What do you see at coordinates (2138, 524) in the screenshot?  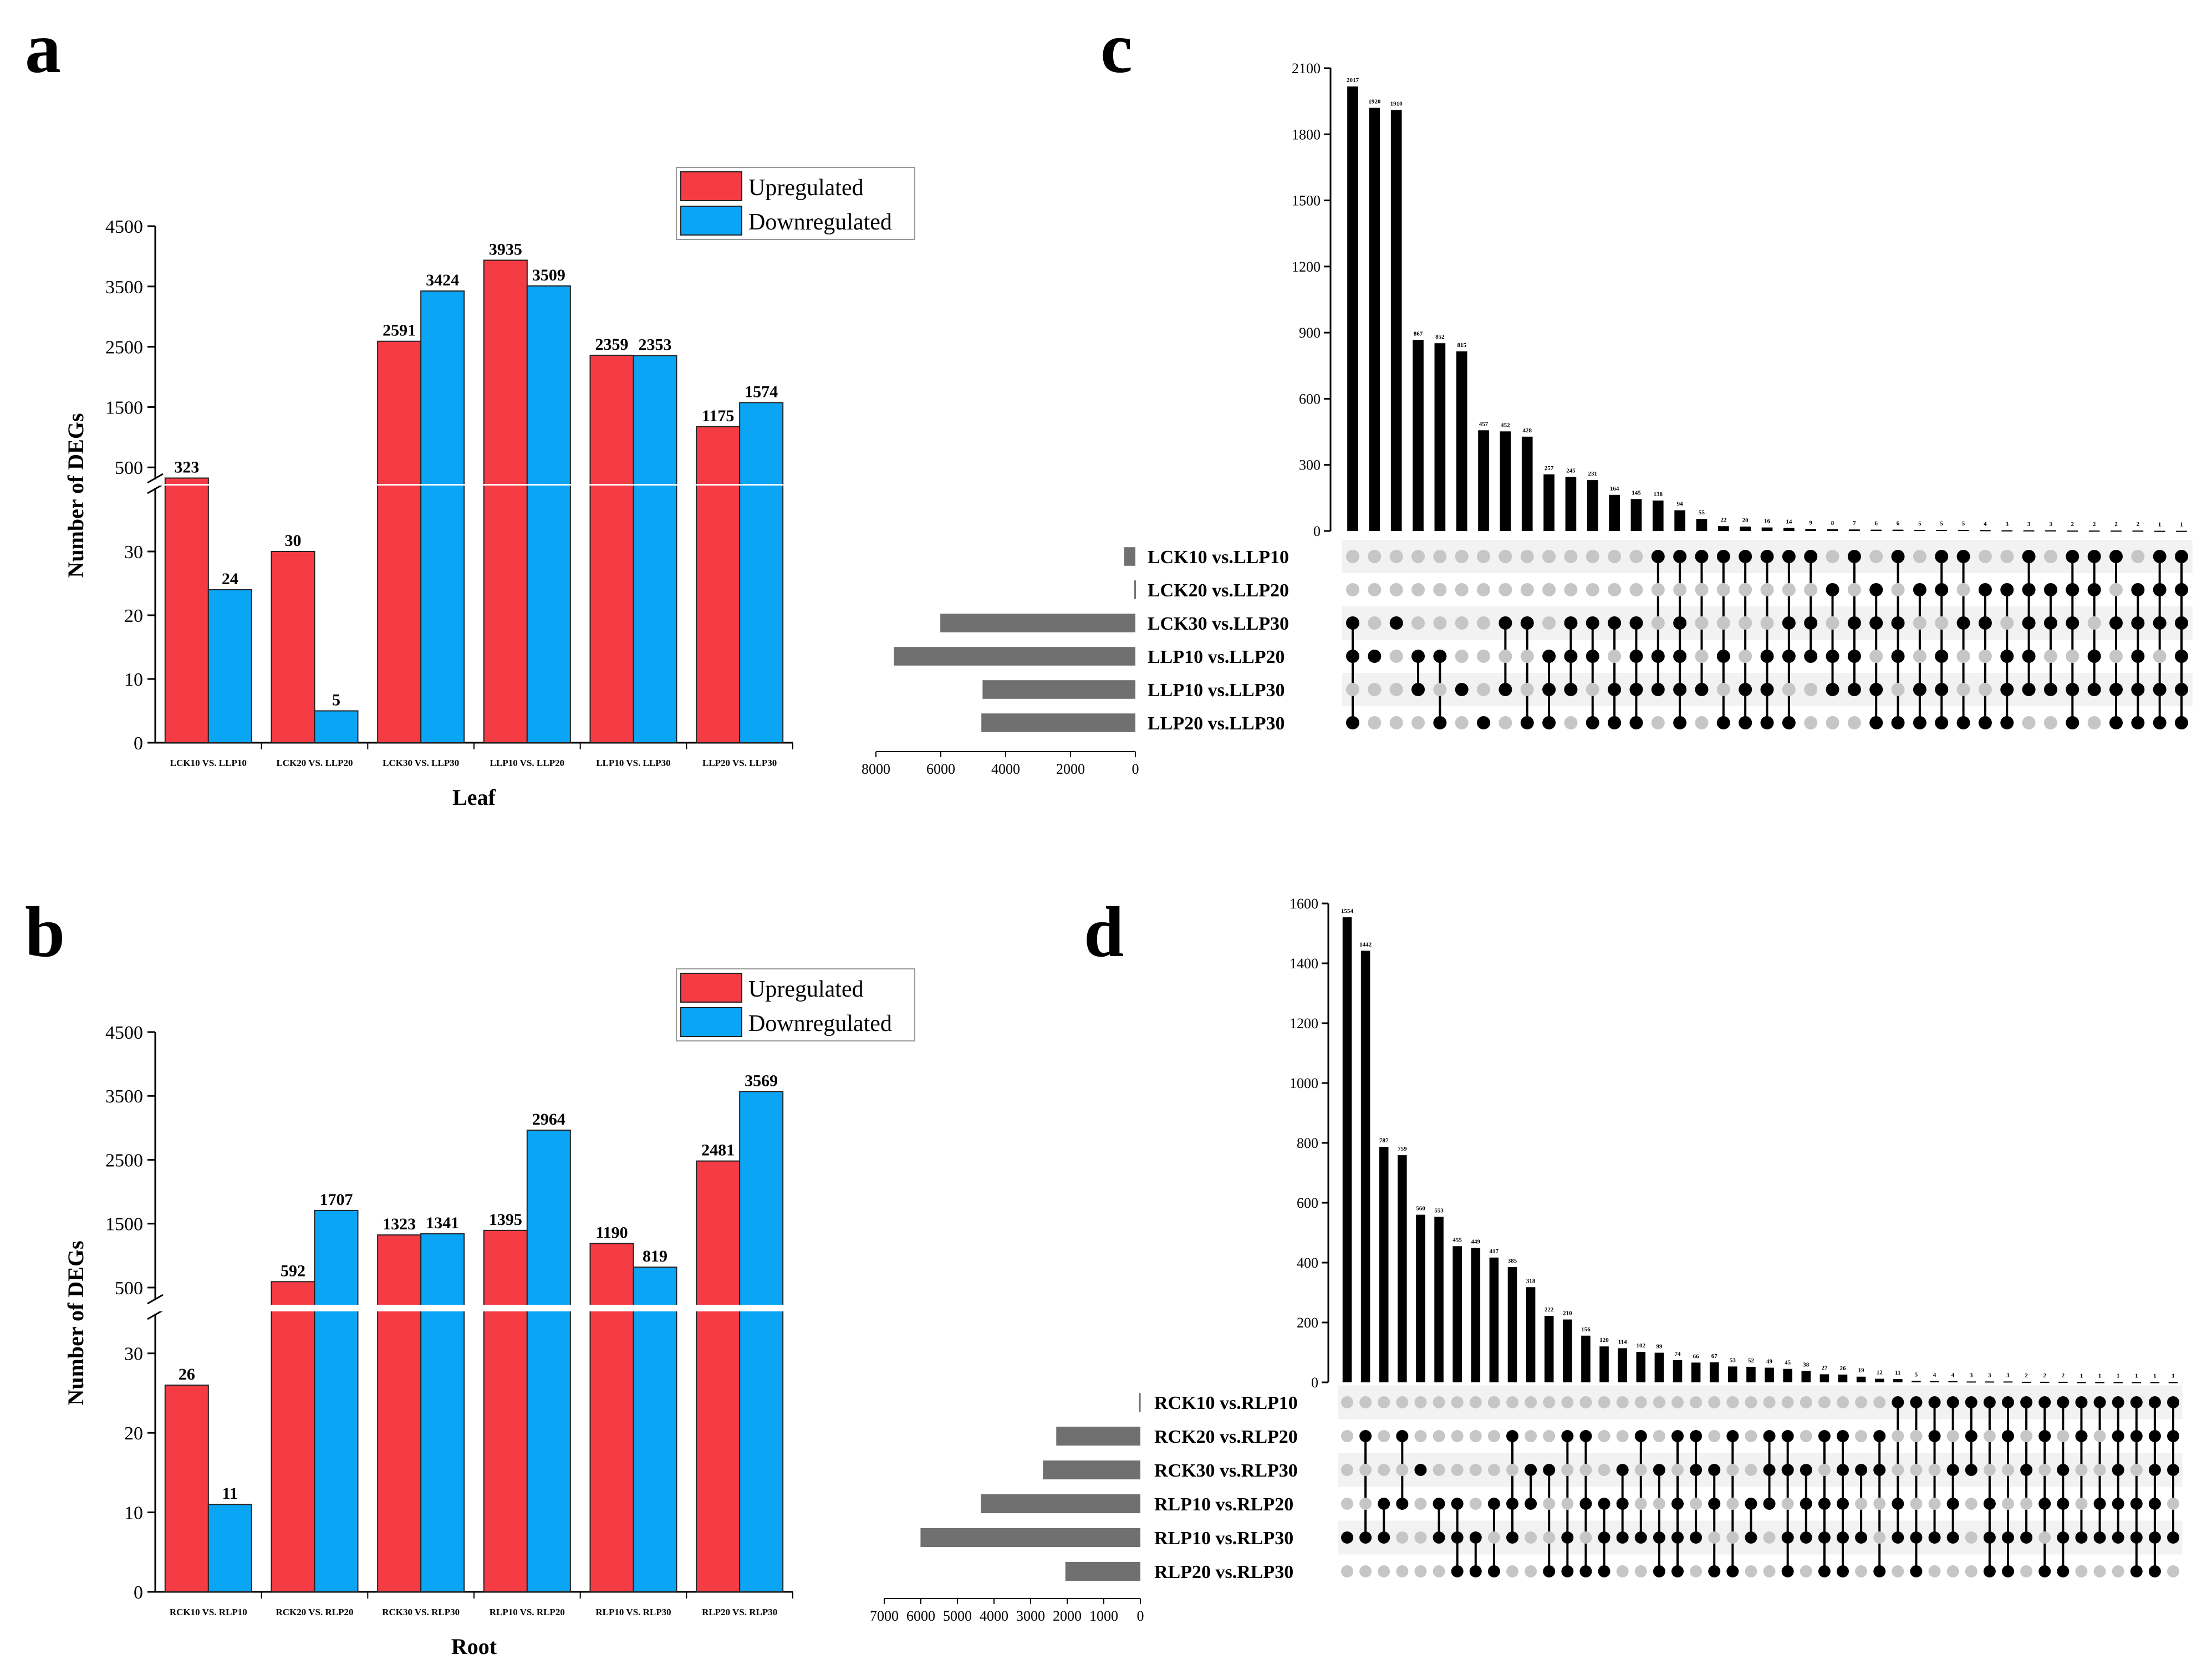 I see `intersection-value-label: 2` at bounding box center [2138, 524].